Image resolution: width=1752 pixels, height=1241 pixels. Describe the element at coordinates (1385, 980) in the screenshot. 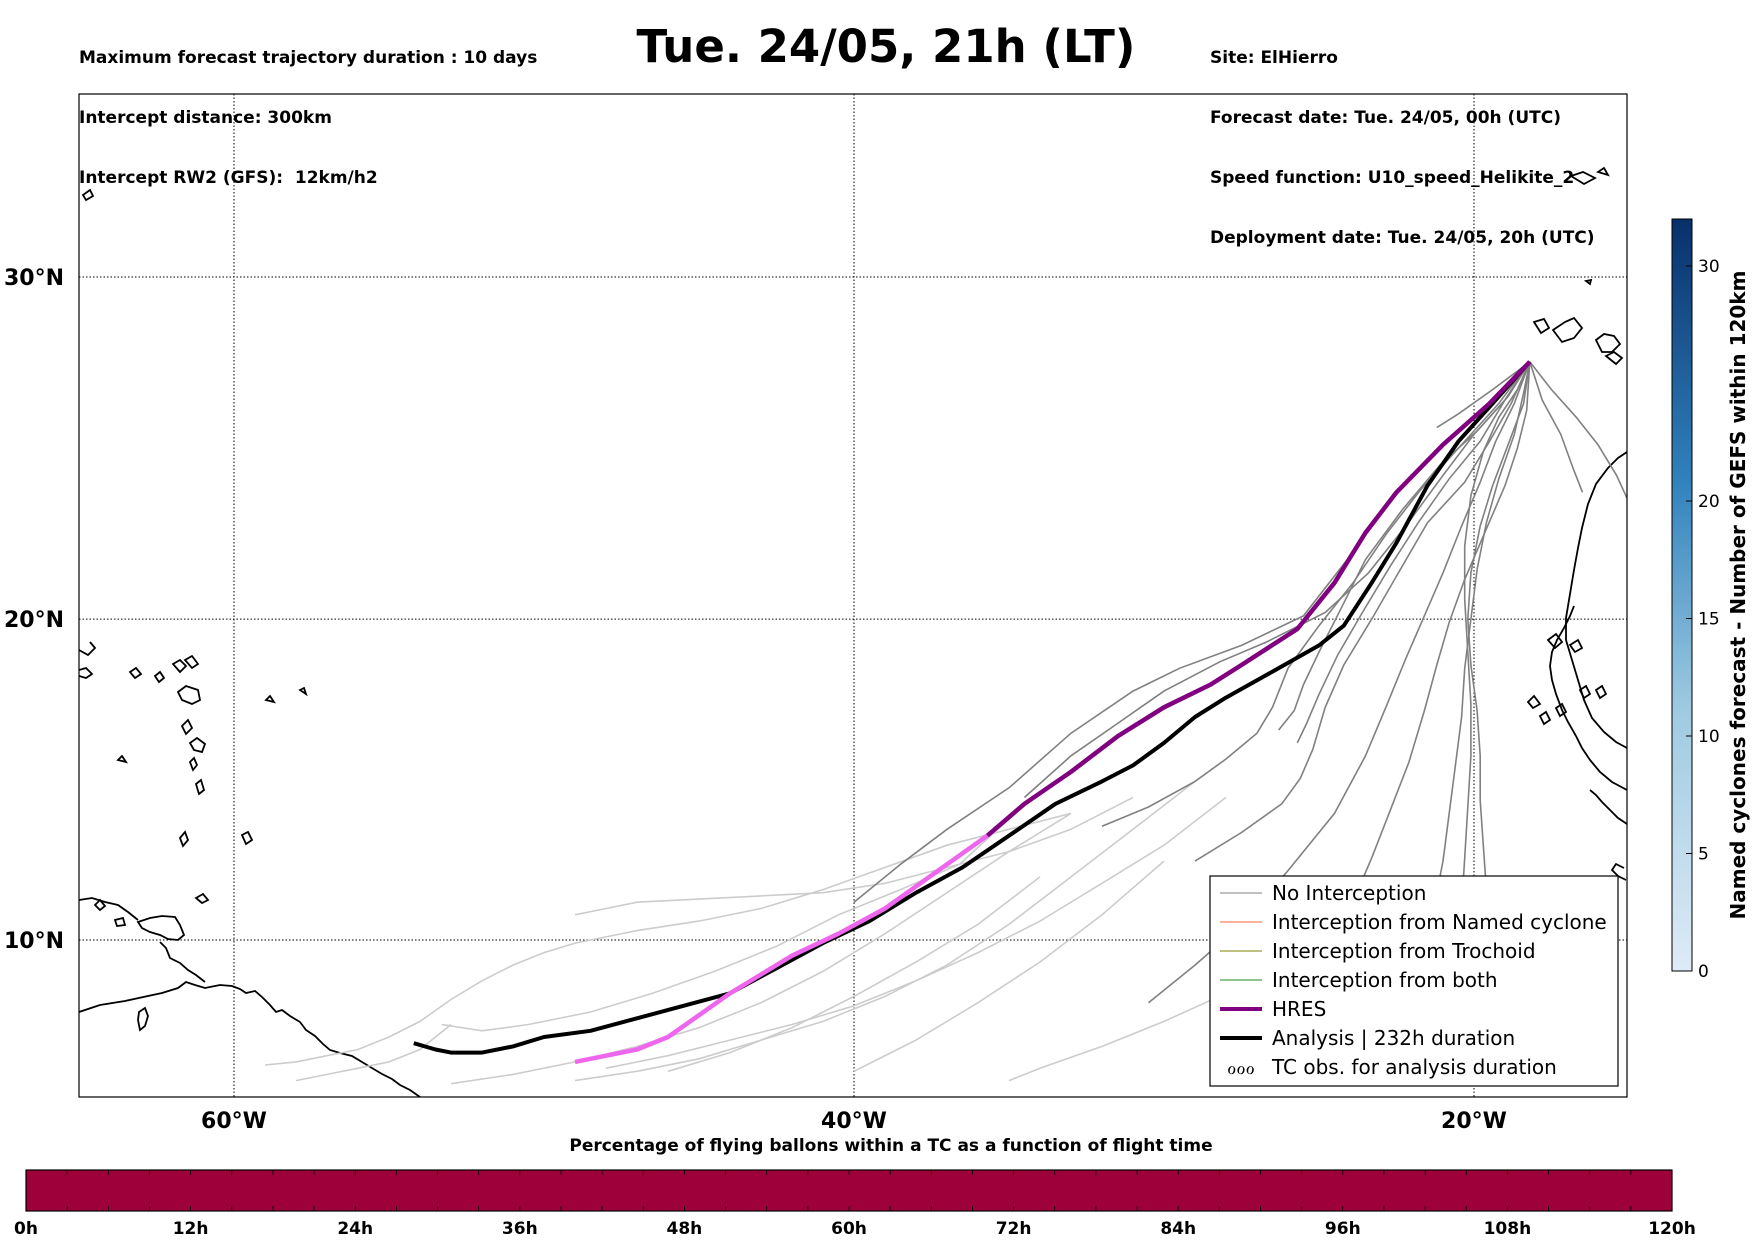

I see `legend-label: Interception from both` at that location.